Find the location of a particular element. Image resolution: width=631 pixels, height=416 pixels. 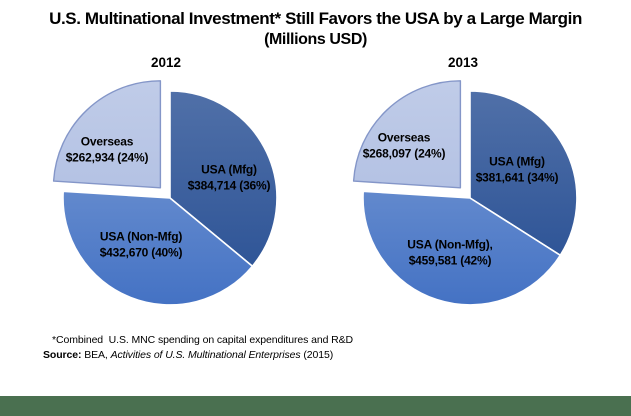

footer-bar is located at coordinates (315, 406).